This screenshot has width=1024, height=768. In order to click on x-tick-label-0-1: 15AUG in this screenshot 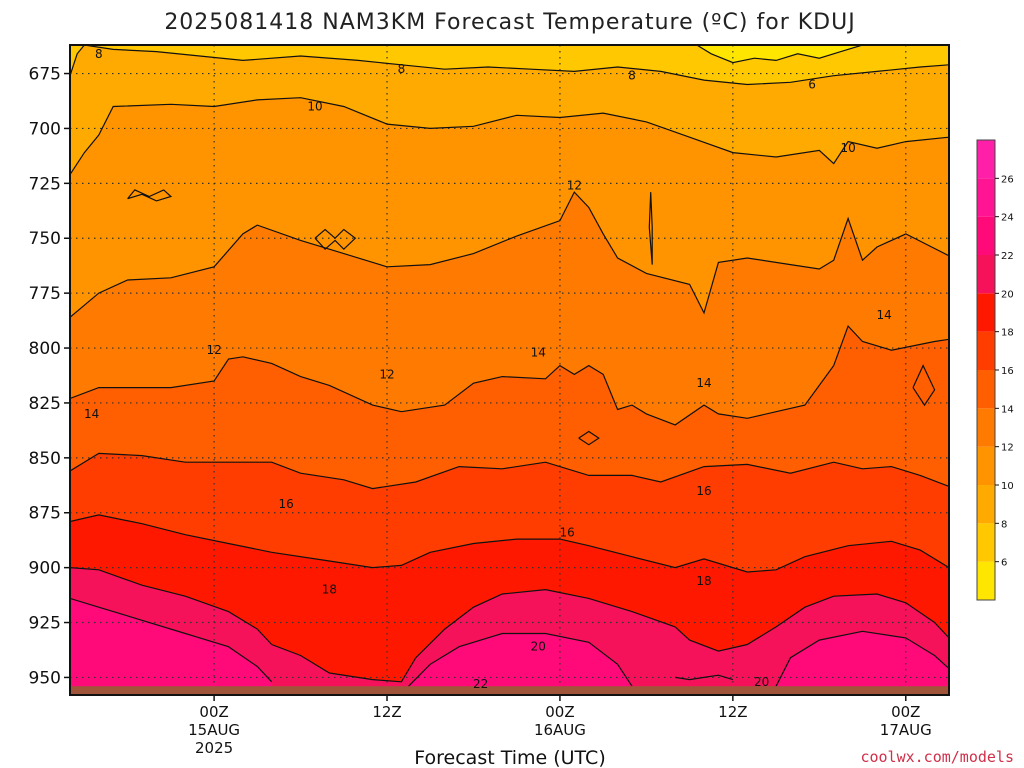, I will do `click(214, 730)`.